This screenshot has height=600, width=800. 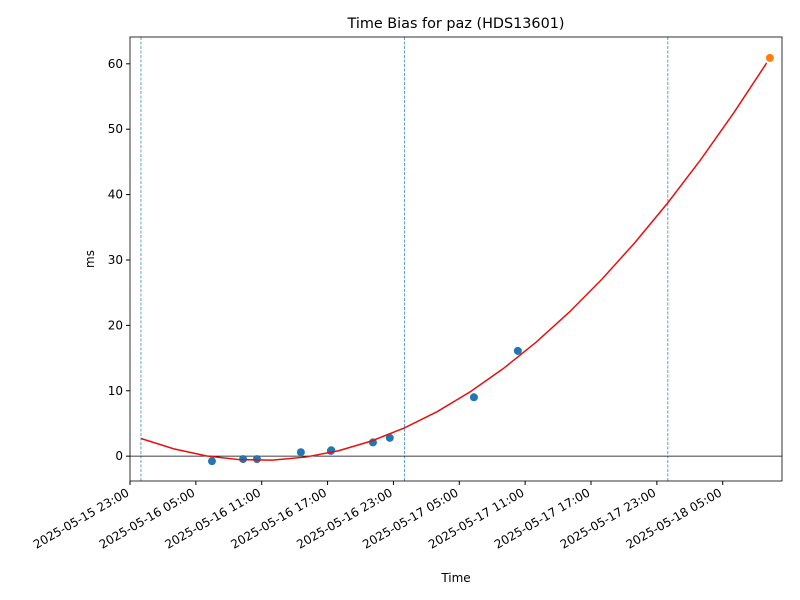 I want to click on x-axis-label: Time, so click(x=455, y=578).